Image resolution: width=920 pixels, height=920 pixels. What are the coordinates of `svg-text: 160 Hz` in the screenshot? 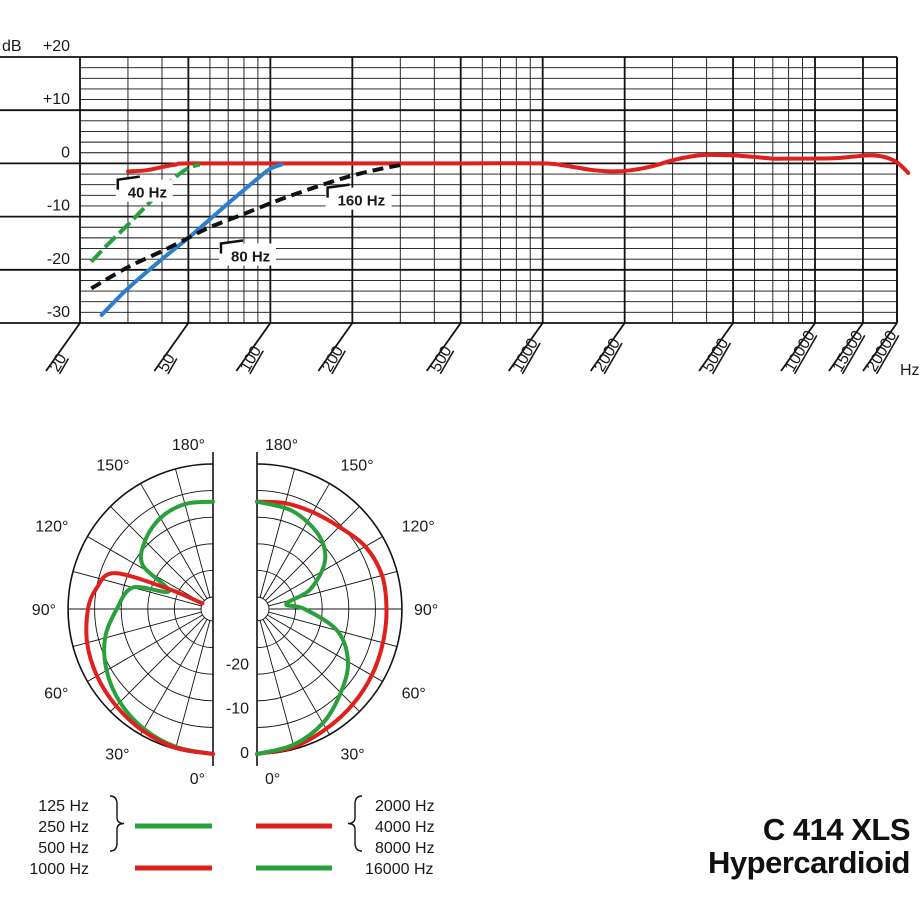 It's located at (362, 201).